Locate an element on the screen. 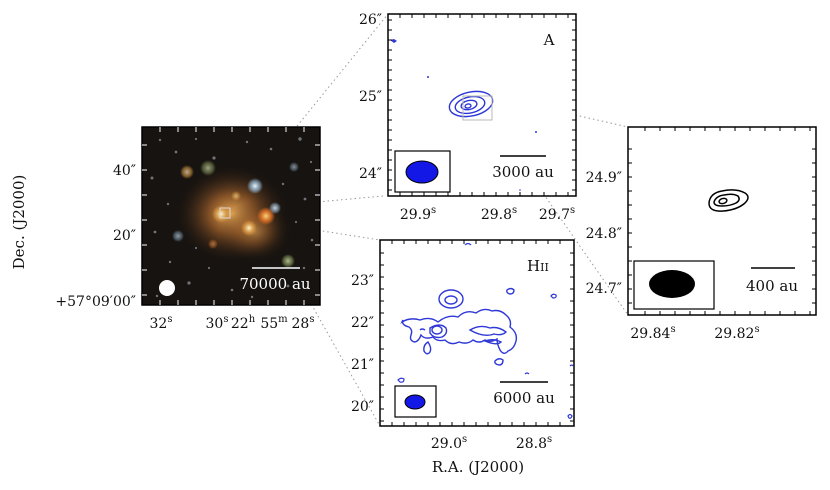 This screenshot has height=490, width=830. panel-a-ytick-2: 25″ is located at coordinates (370, 97).